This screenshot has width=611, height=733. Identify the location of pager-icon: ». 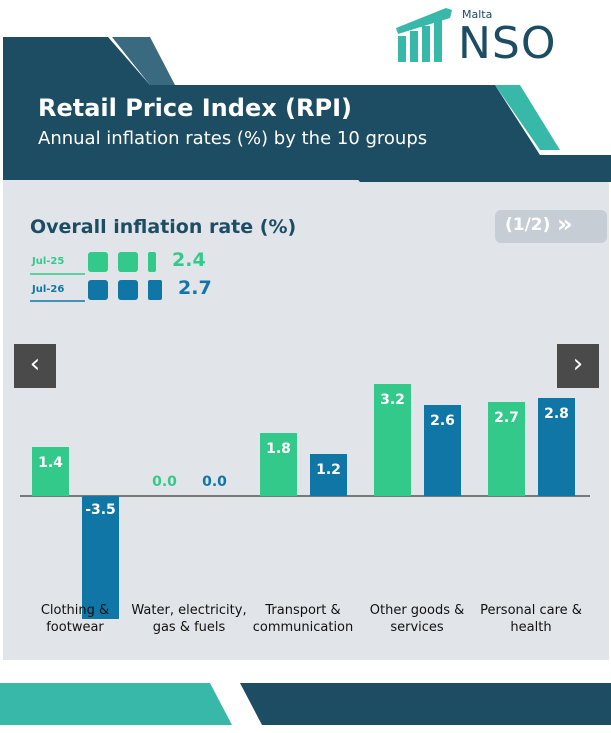
(565, 224).